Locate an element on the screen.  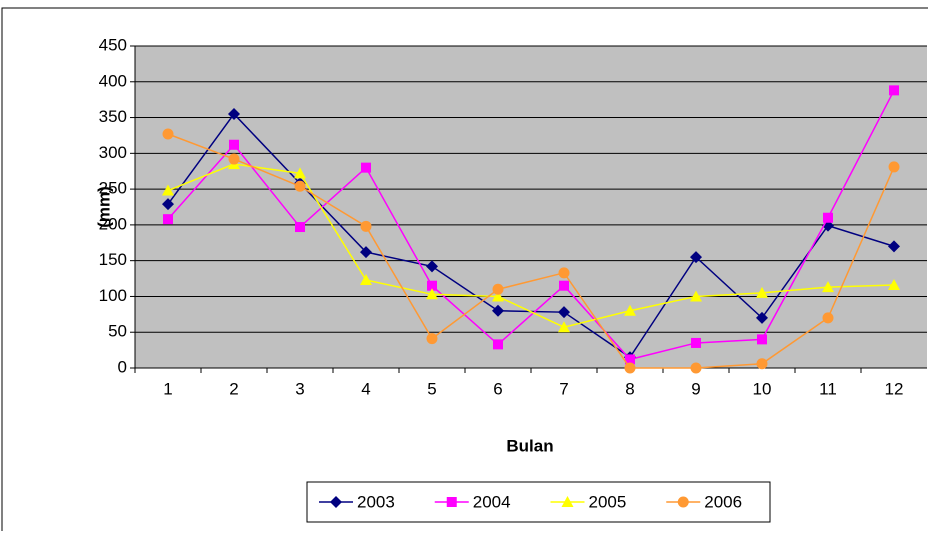
y-tick-label: 350 is located at coordinates (113, 116).